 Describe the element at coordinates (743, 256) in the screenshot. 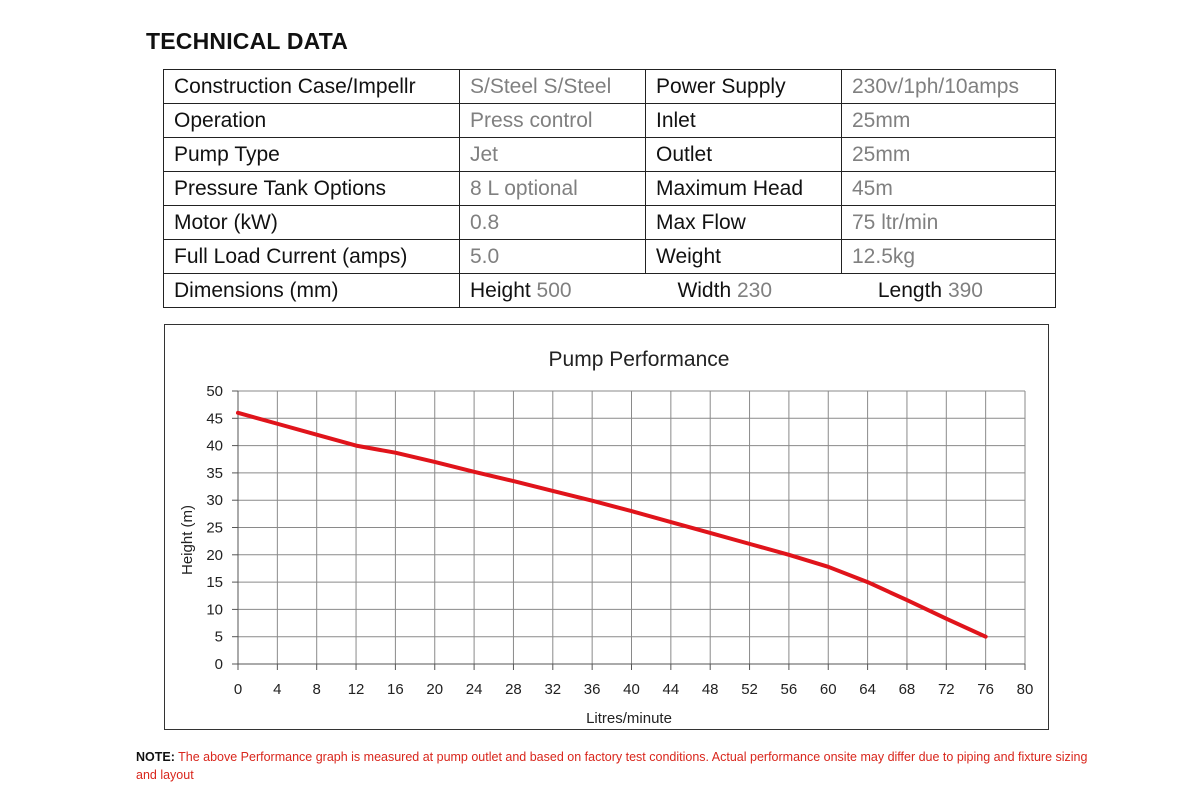

I see `spec-label: Weight` at that location.